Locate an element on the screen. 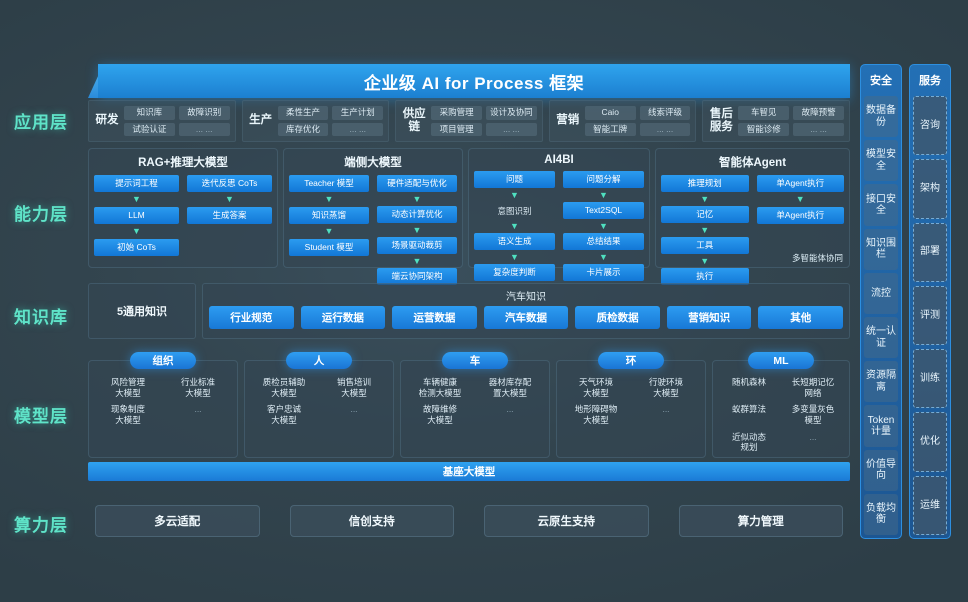  capability-columns: 提示词工程 ▼ LLM ▼ 初始 CoTs 迭代反思 CoTs ▼ 生成答案 is located at coordinates (183, 221).